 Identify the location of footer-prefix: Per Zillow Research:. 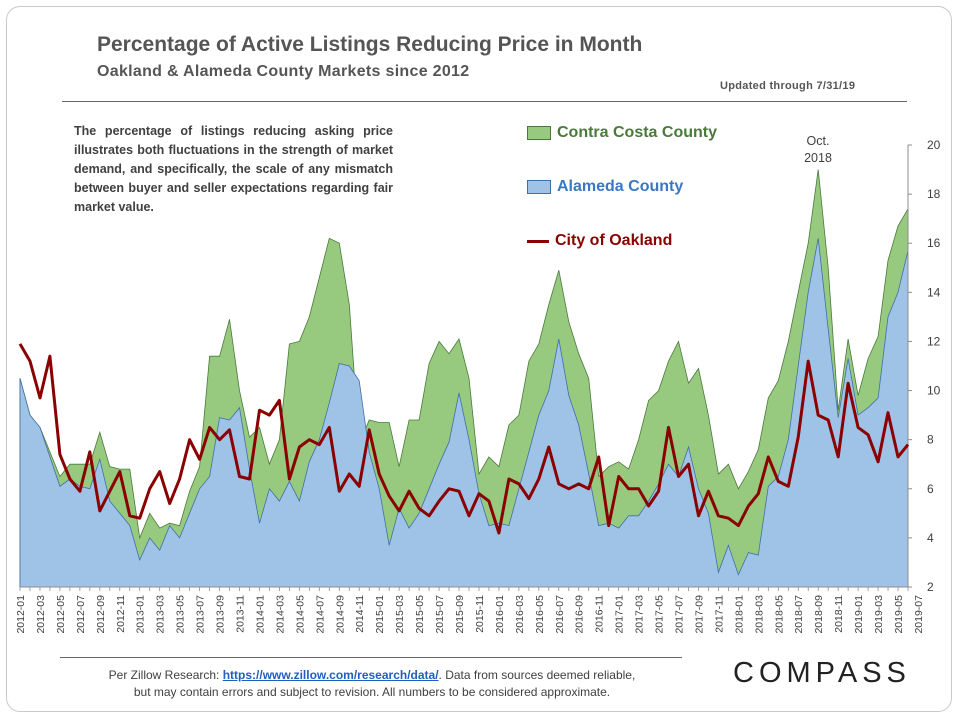
(165, 675).